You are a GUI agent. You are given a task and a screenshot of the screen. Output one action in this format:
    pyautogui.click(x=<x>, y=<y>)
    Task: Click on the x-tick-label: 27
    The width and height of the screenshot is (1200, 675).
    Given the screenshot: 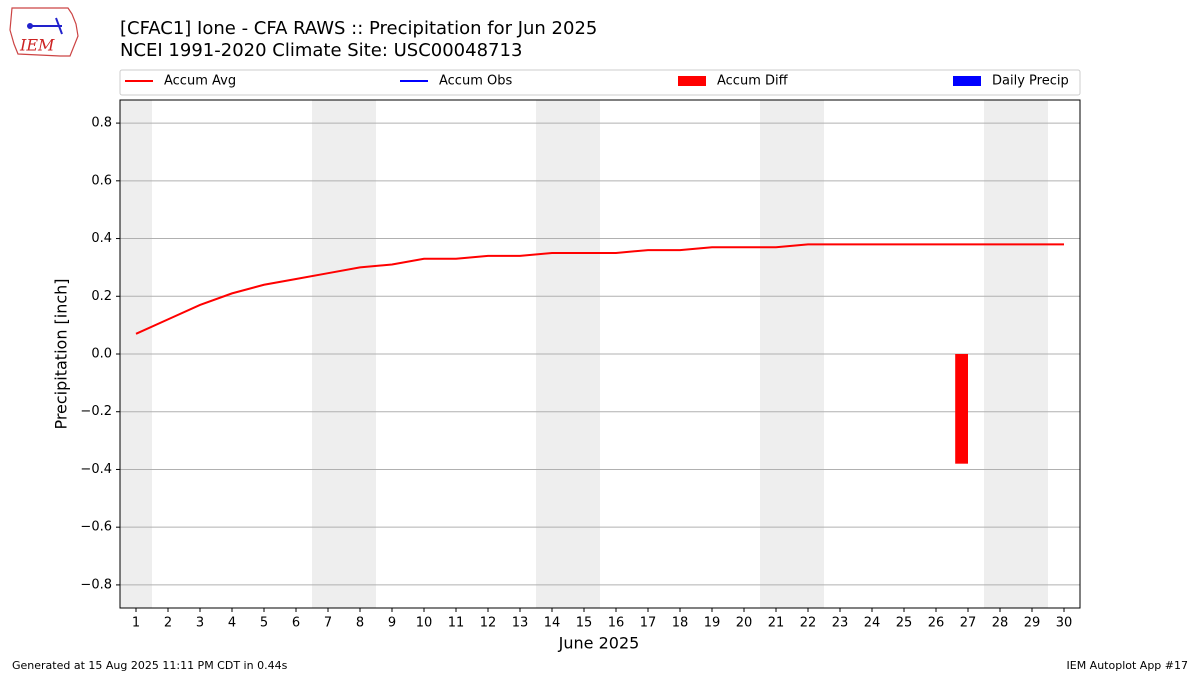 What is the action you would take?
    pyautogui.click(x=968, y=623)
    